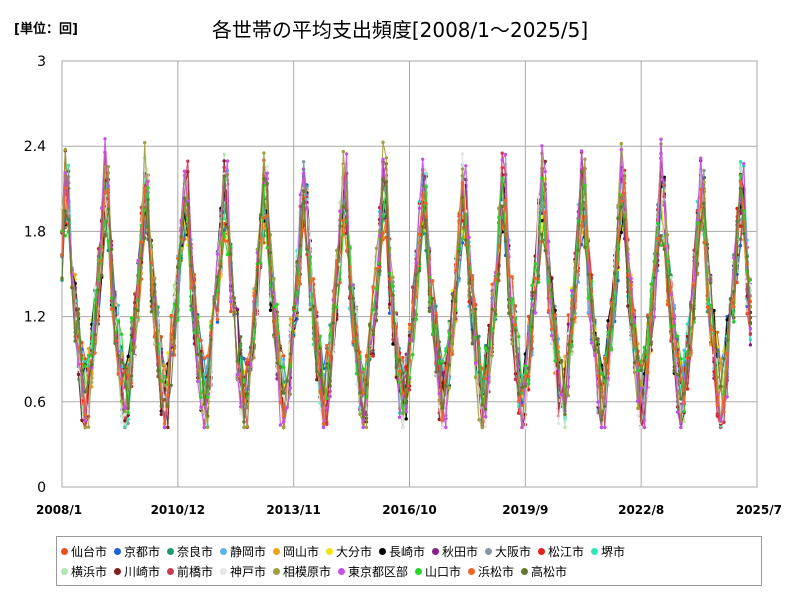  Describe the element at coordinates (549, 572) in the screenshot. I see `legend-label: 高松市` at that location.